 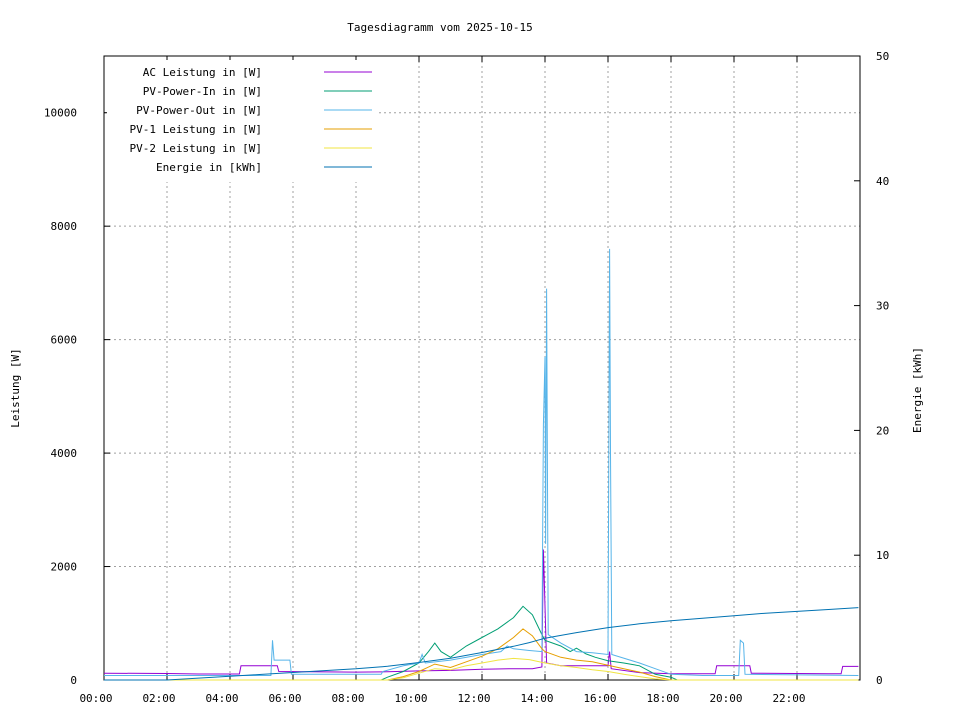 I want to click on legend-label: PV-1 Leistung in [W], so click(x=196, y=129).